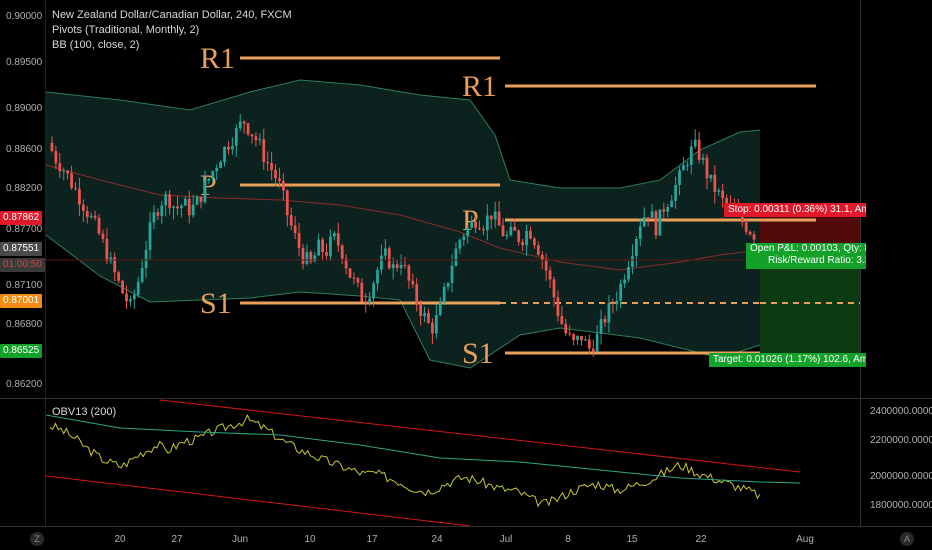  What do you see at coordinates (37, 539) in the screenshot?
I see `zoom-corner-button: Z` at bounding box center [37, 539].